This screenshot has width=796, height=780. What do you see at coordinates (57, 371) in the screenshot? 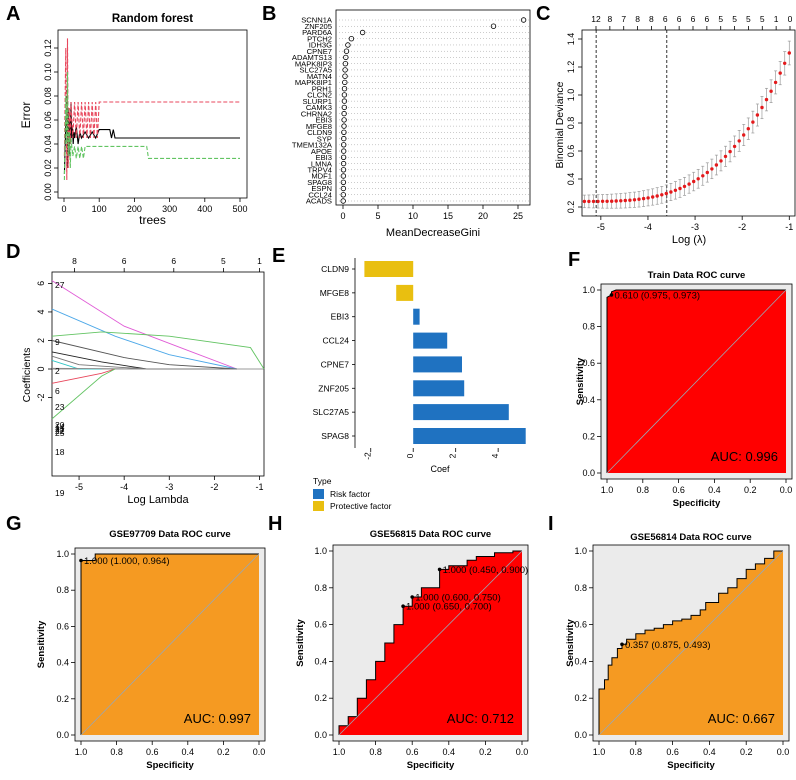
I see `path-index-label: 2` at bounding box center [57, 371].